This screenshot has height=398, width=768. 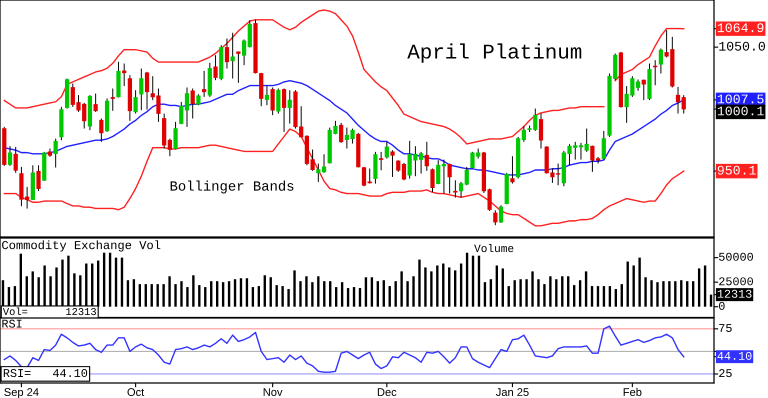 What do you see at coordinates (742, 46) in the screenshot?
I see `y-tick-label: 1050.0` at bounding box center [742, 46].